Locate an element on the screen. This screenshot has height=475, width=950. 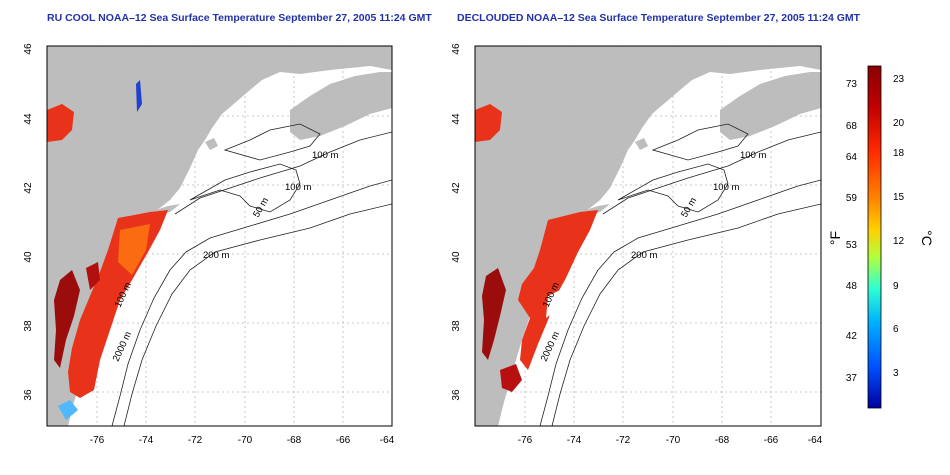
fahrenheit-scale: 73 68 64 59 53 48 42 37 is located at coordinates (852, 231).